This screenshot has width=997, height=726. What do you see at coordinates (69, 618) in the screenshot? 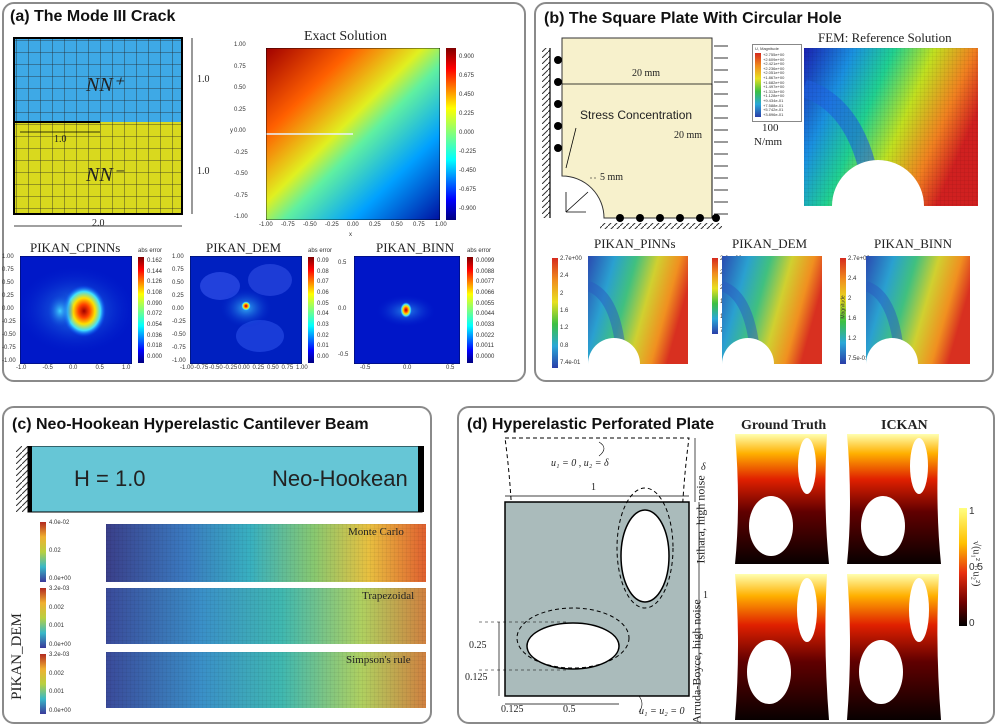
I see `c-cbar2-ticks: 3.2e-03 0.002 0.001 0.0e+00` at bounding box center [69, 618].